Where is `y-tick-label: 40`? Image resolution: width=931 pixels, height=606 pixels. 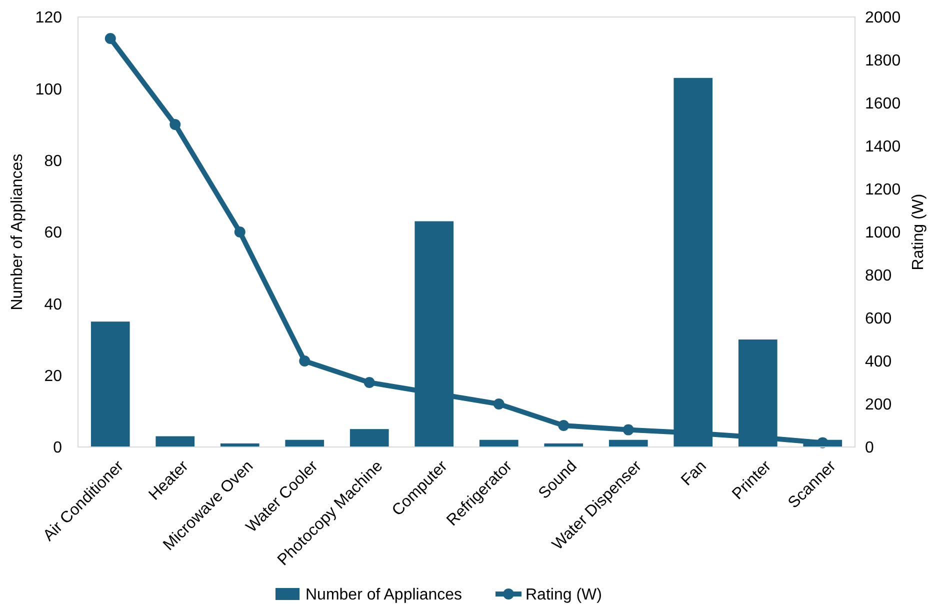 y-tick-label: 40 is located at coordinates (53, 305).